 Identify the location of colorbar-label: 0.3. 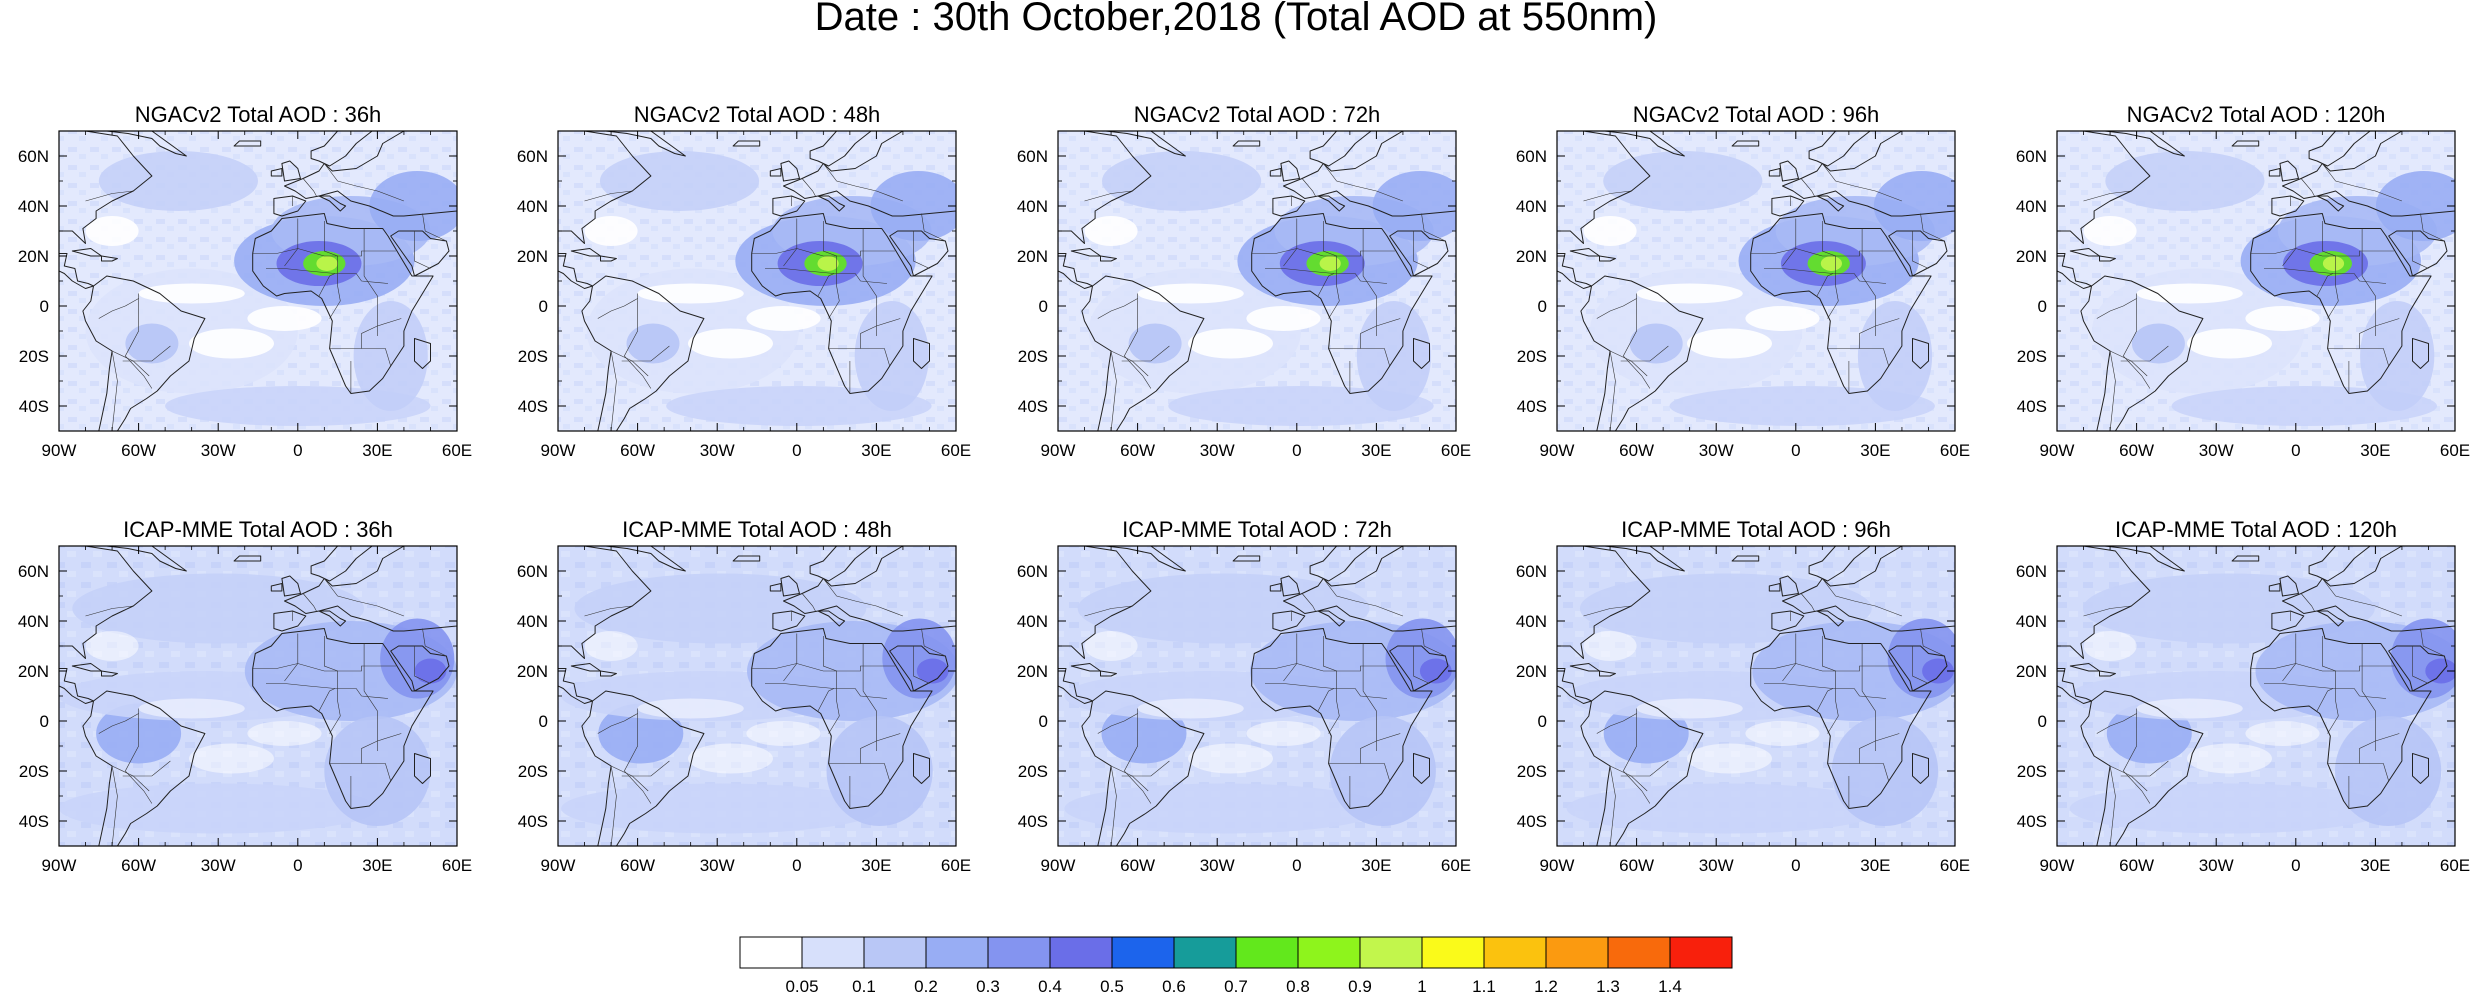
(988, 985).